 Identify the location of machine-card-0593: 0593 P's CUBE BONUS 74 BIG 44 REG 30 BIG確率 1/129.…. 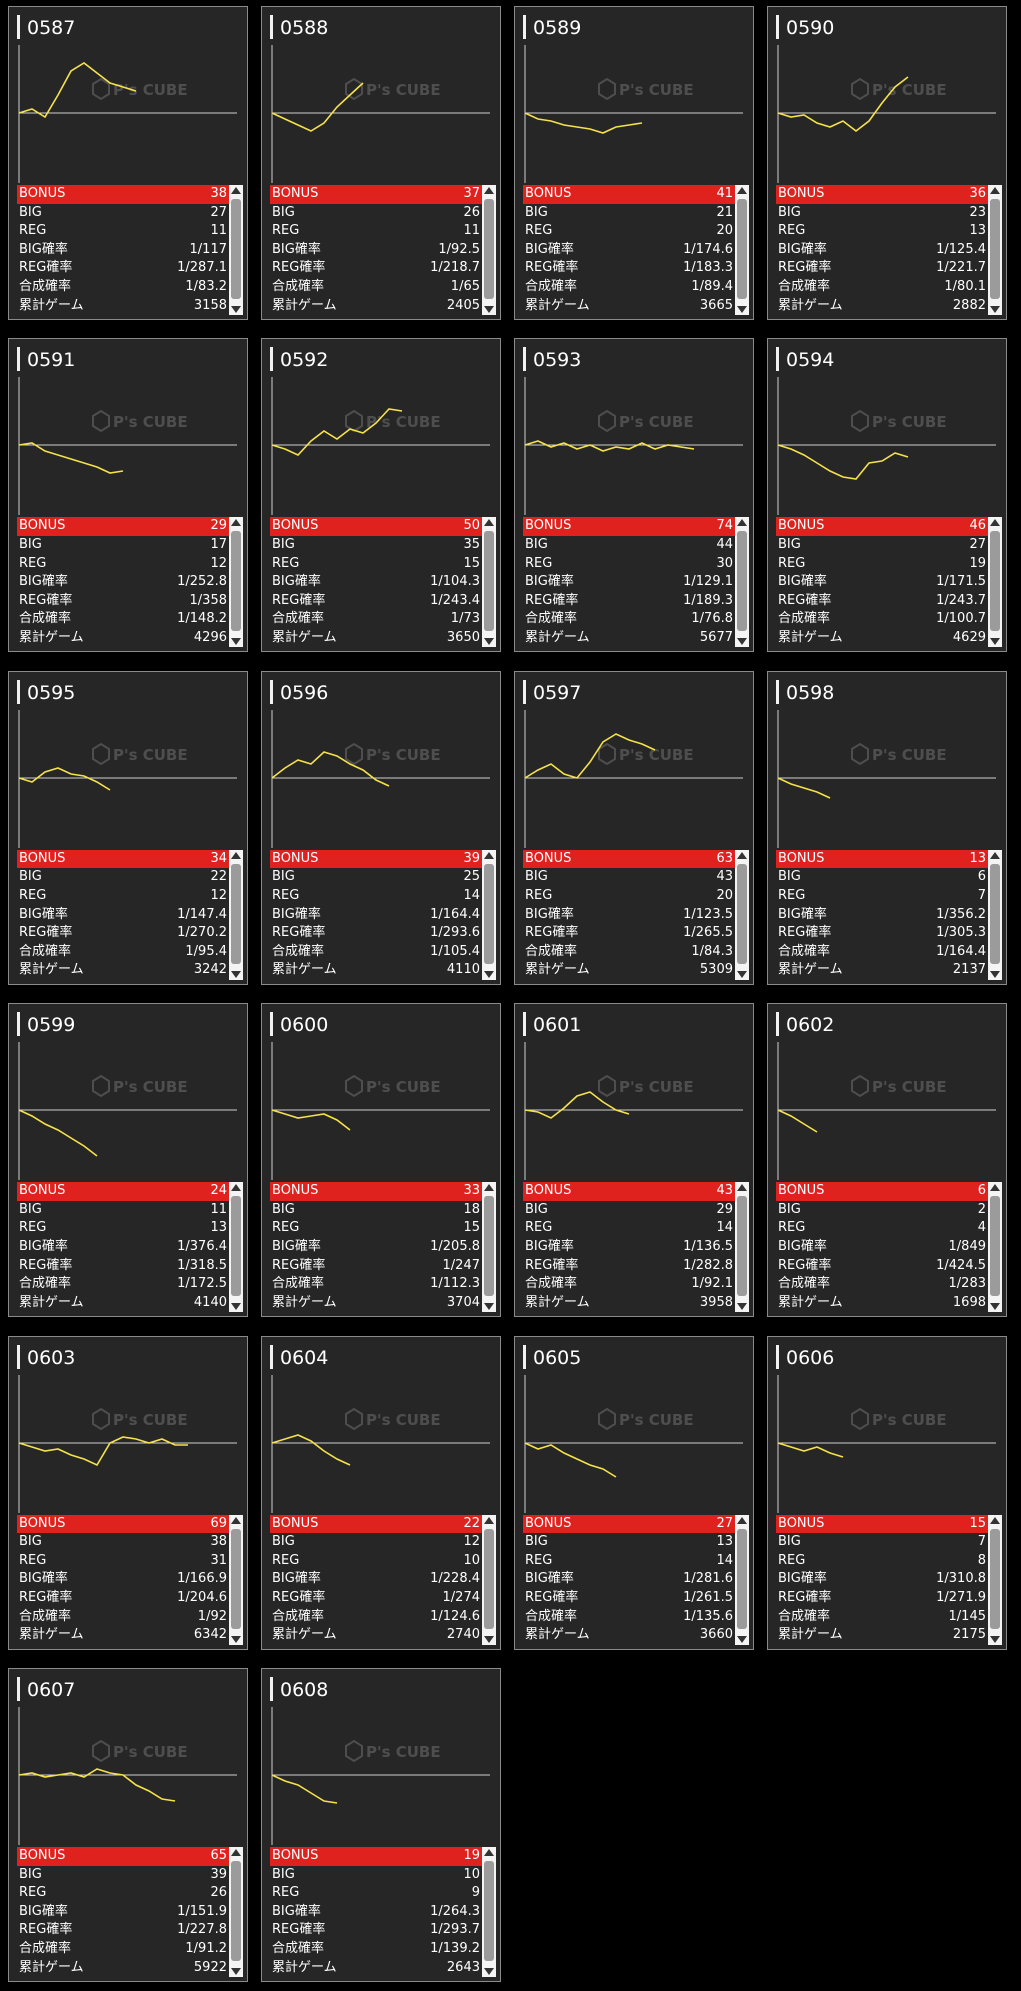
(634, 495).